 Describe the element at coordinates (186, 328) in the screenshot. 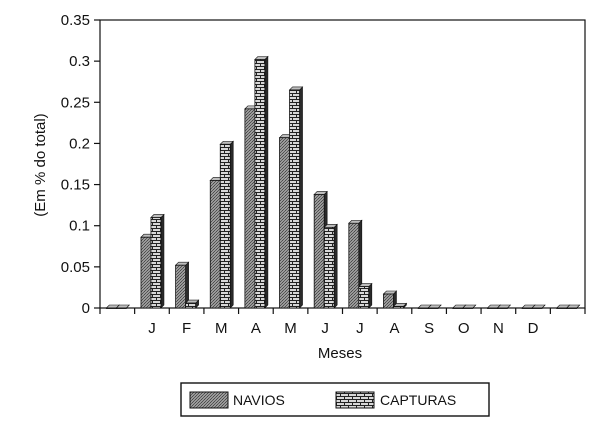

I see `x-tick-label: F` at that location.